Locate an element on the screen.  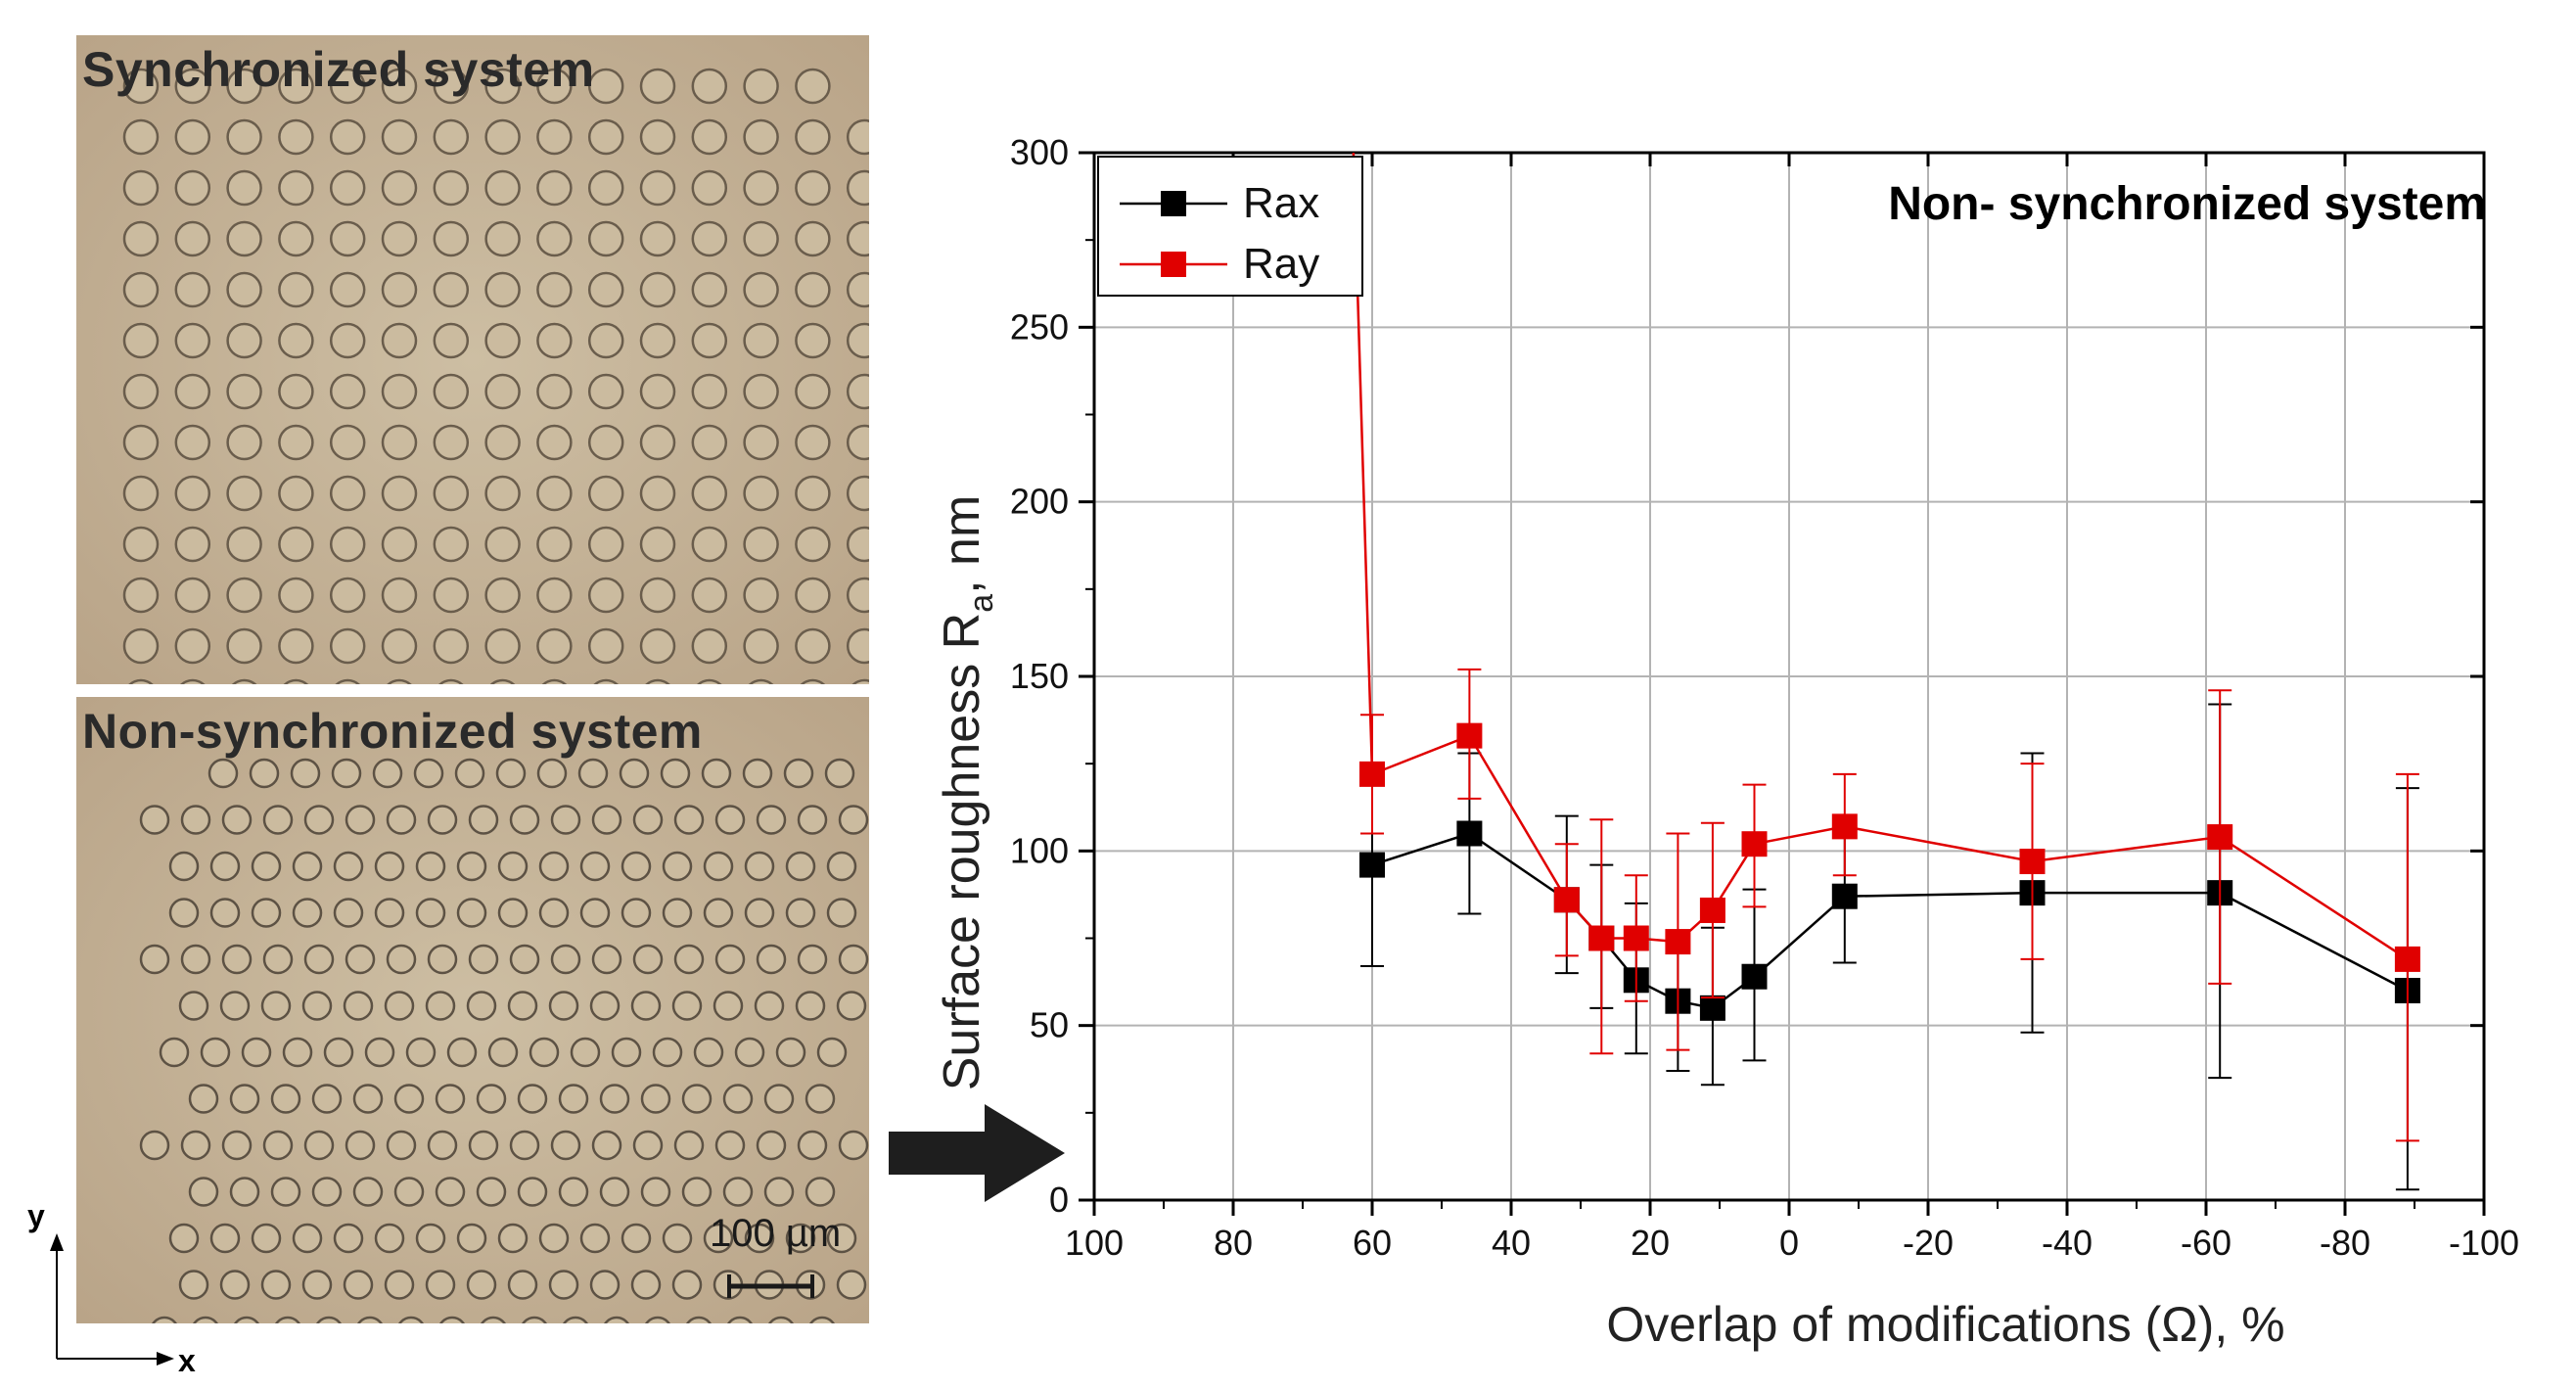
synchronized-title: Synchronized system is located at coordinates (338, 69).